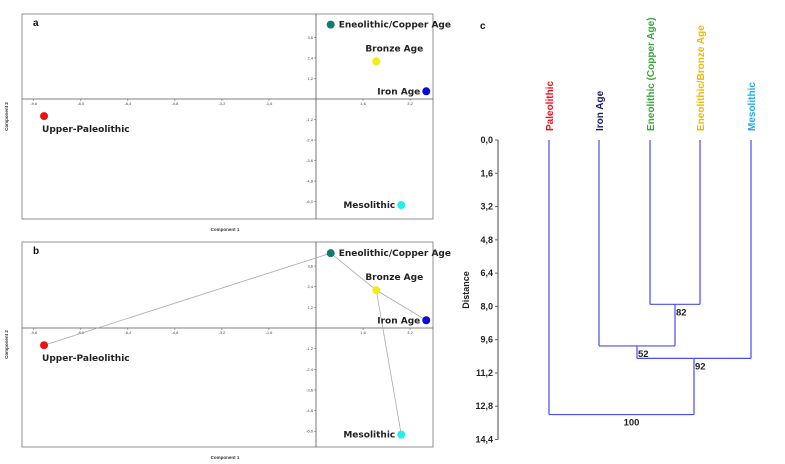  What do you see at coordinates (681, 312) in the screenshot?
I see `bootstrap-support-label: 82` at bounding box center [681, 312].